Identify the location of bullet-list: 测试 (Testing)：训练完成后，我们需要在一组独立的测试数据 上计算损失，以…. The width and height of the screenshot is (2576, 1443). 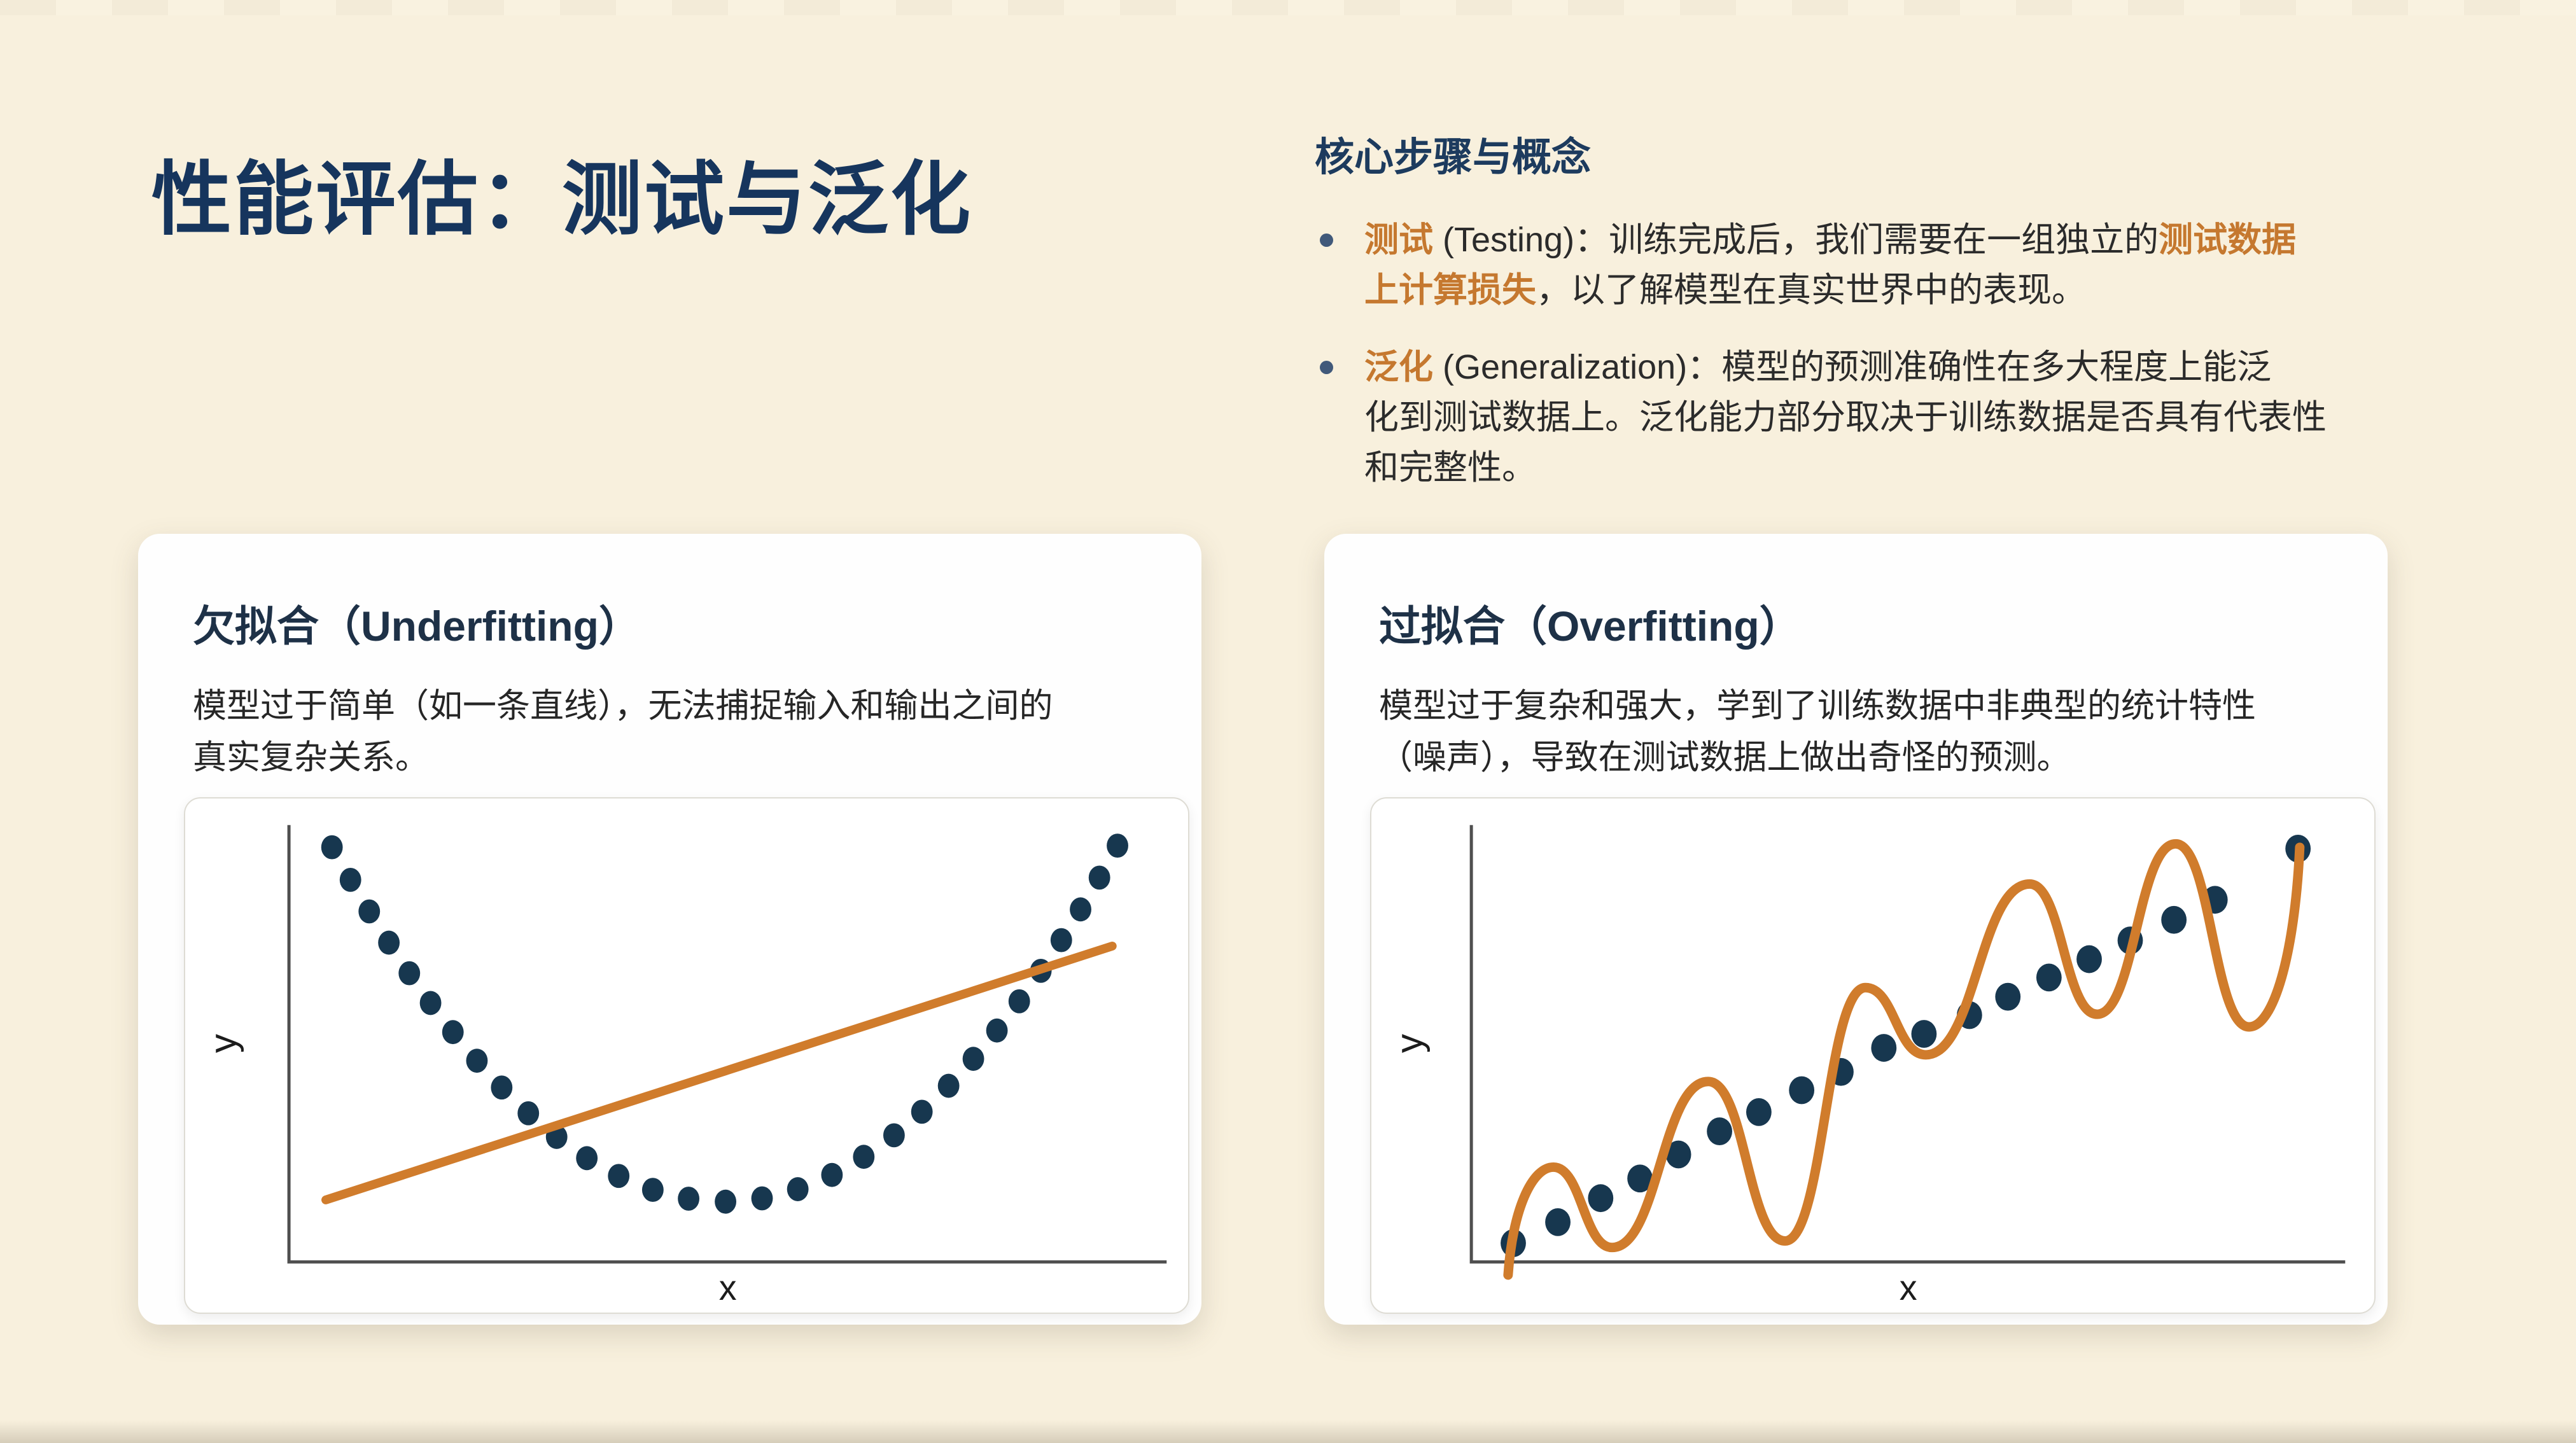
(1922, 354).